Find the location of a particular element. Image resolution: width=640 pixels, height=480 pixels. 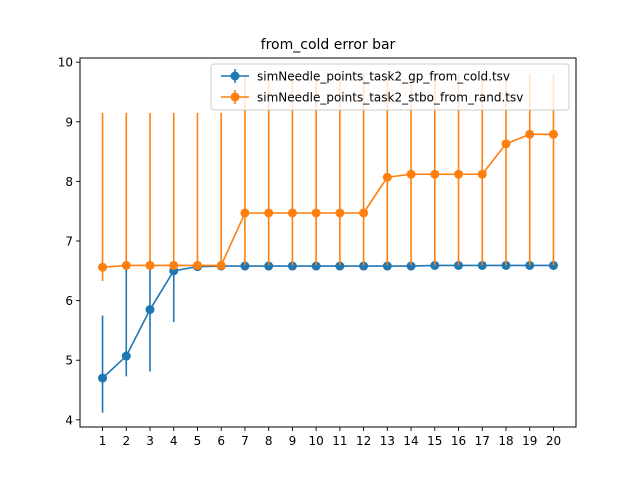

x-tick-label: 8 is located at coordinates (269, 441).